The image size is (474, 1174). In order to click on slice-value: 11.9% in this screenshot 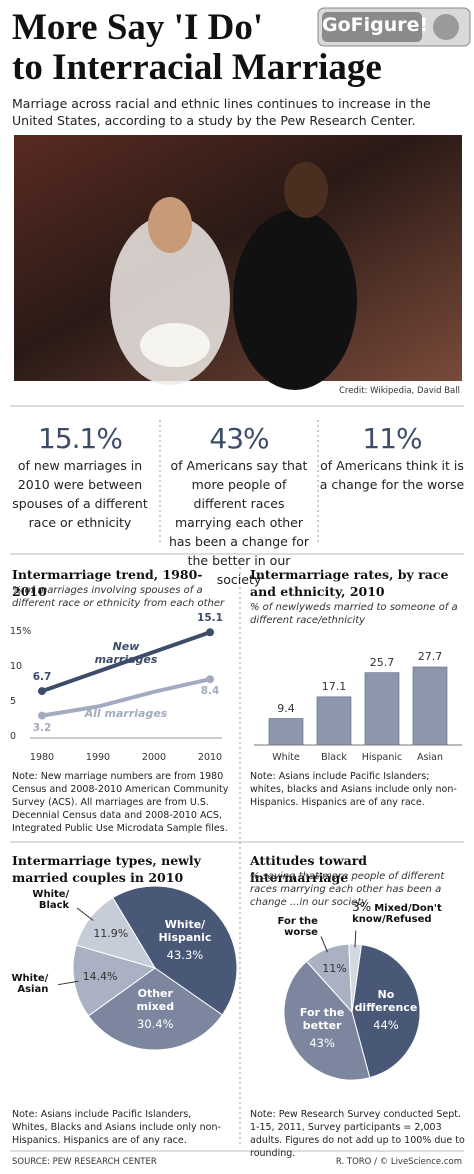, I will do `click(111, 933)`.